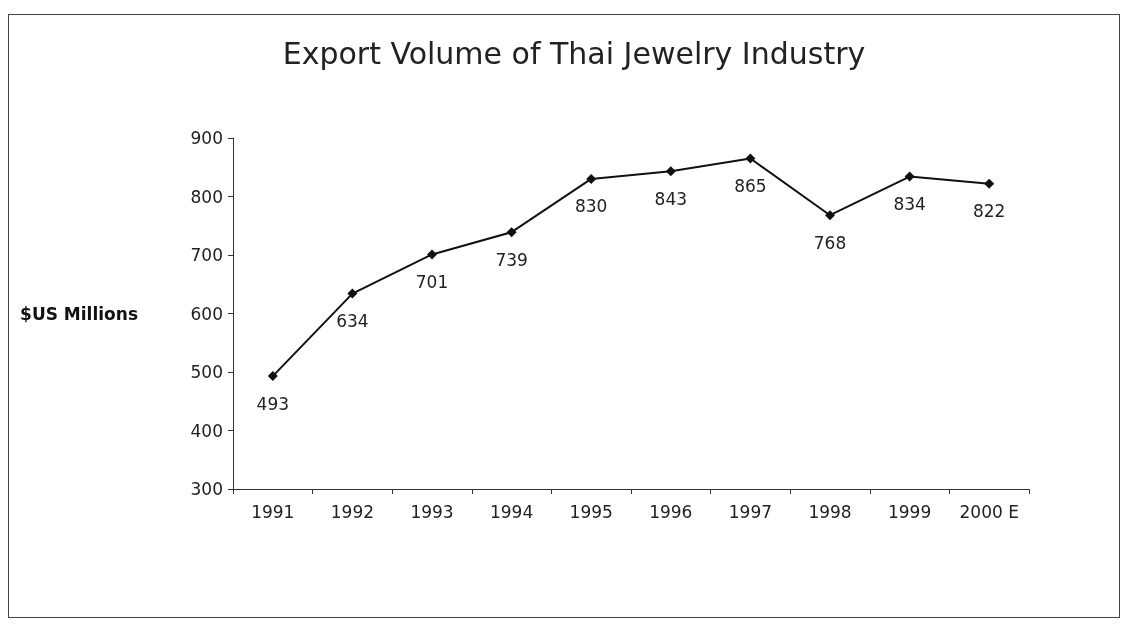 This screenshot has height=624, width=1128. Describe the element at coordinates (273, 403) in the screenshot. I see `data-label: 493` at that location.